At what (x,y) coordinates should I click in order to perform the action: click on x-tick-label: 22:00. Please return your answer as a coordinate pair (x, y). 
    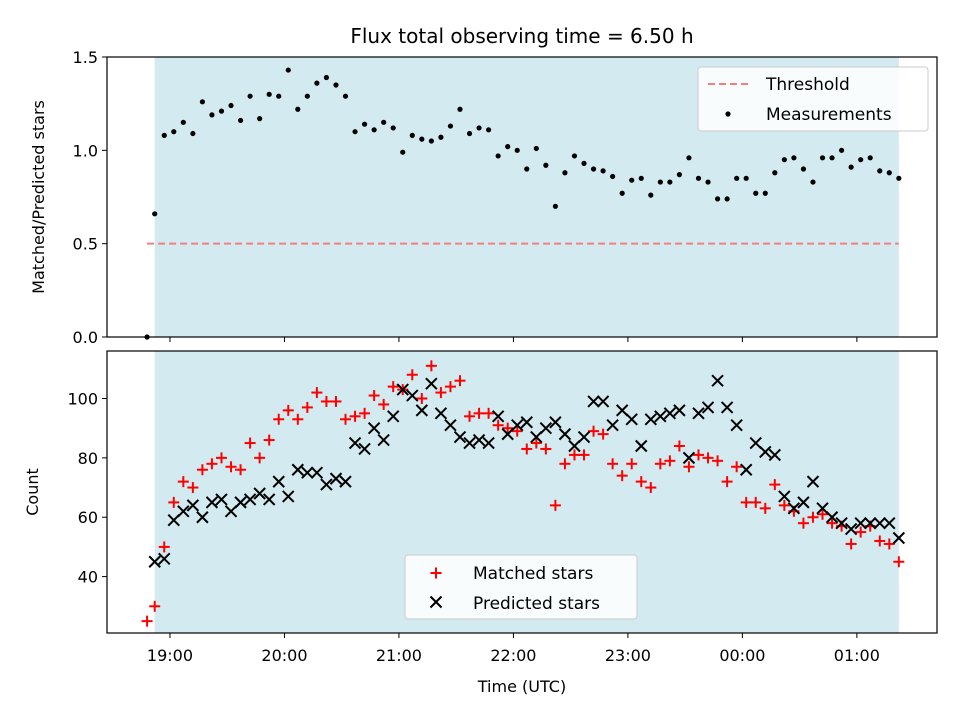
    Looking at the image, I should click on (513, 655).